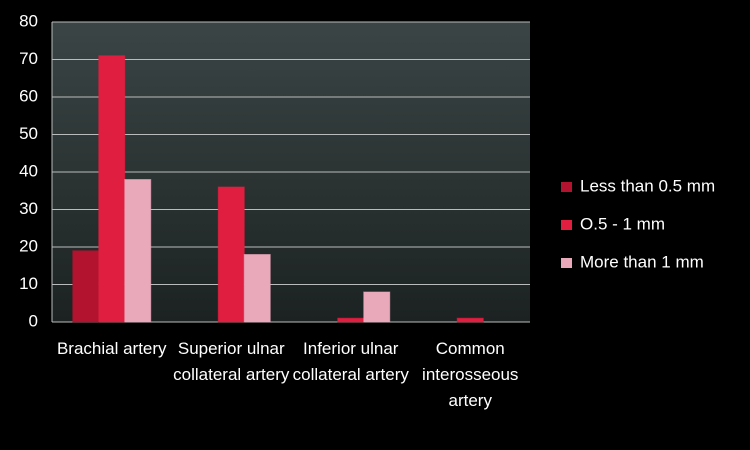 The width and height of the screenshot is (750, 450). Describe the element at coordinates (350, 361) in the screenshot. I see `x-tick-label: Inferior ulnar collateral artery` at that location.